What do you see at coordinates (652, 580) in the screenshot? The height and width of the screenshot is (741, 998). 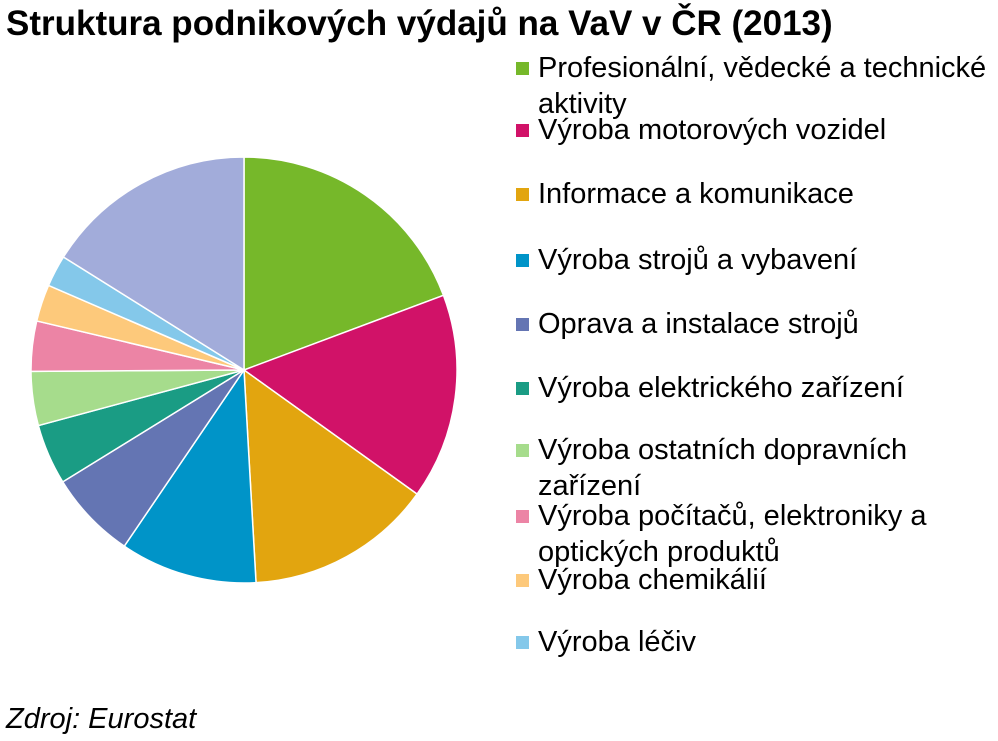 I see `legend-label: Výroba chemikálií` at bounding box center [652, 580].